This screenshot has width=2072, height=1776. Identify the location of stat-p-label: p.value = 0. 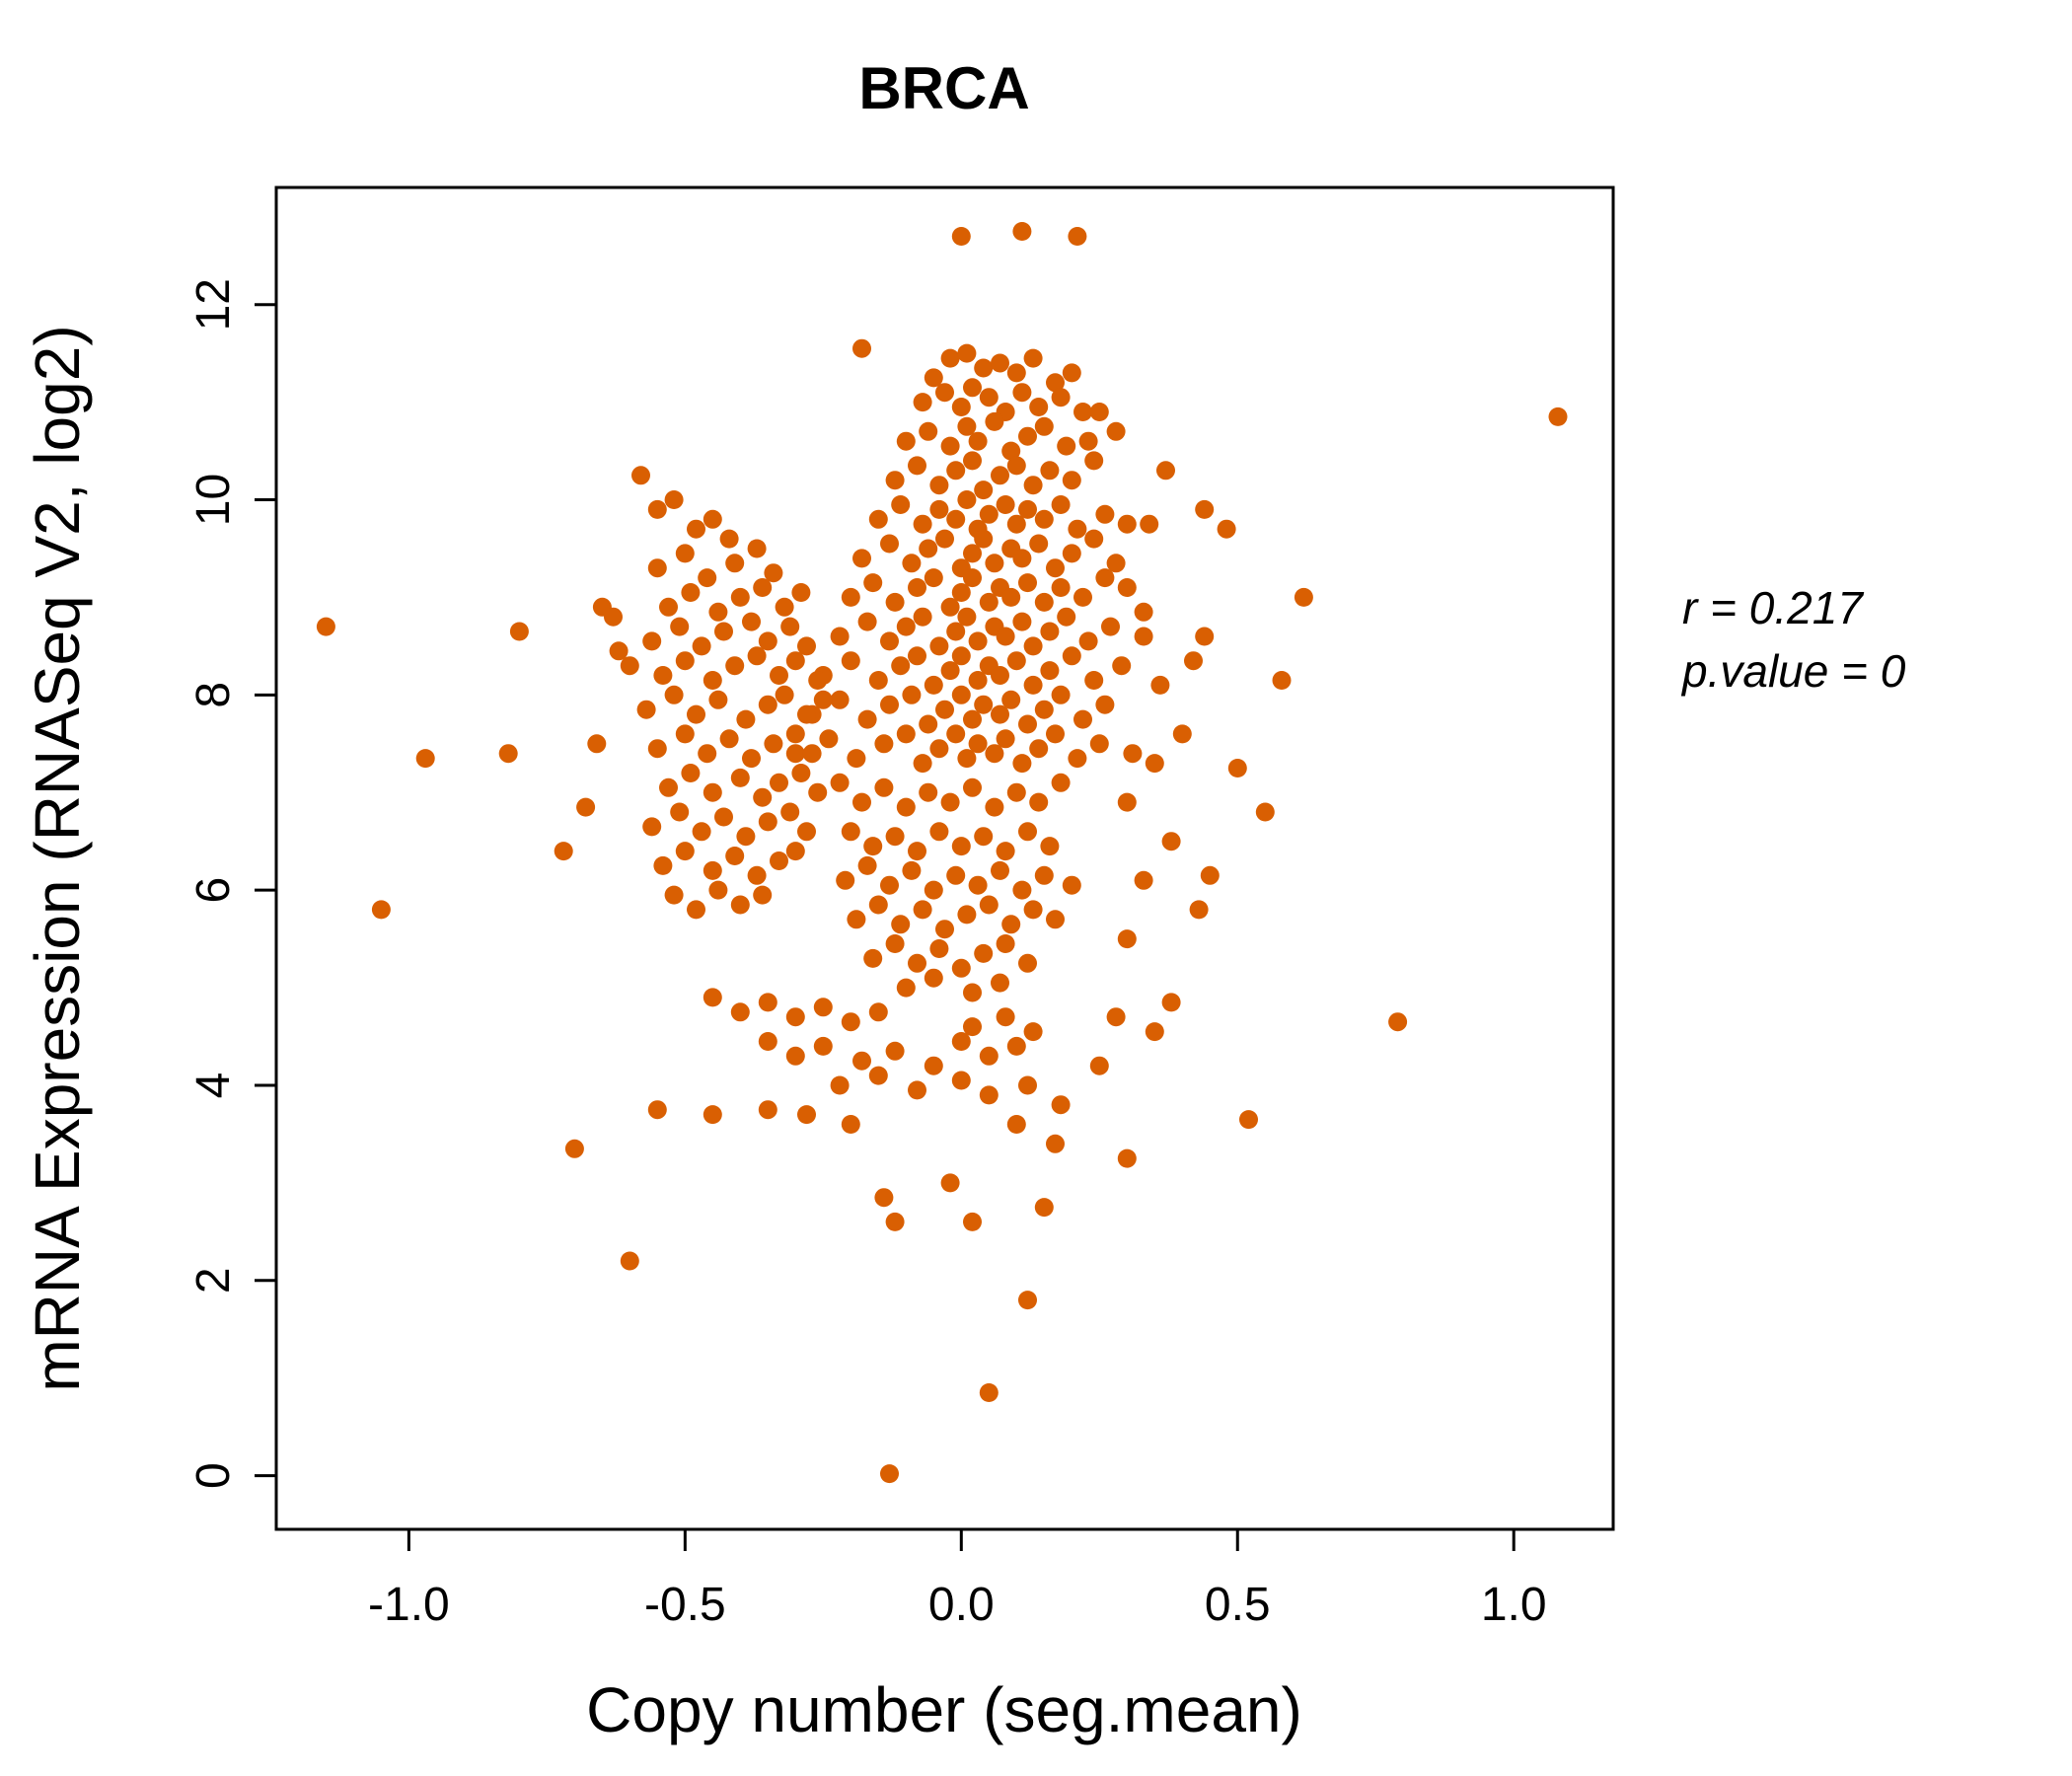
(1793, 671).